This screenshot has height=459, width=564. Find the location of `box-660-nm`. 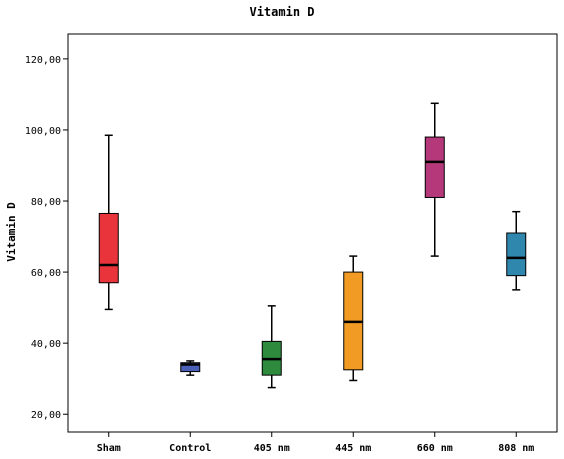

box-660-nm is located at coordinates (434, 179).